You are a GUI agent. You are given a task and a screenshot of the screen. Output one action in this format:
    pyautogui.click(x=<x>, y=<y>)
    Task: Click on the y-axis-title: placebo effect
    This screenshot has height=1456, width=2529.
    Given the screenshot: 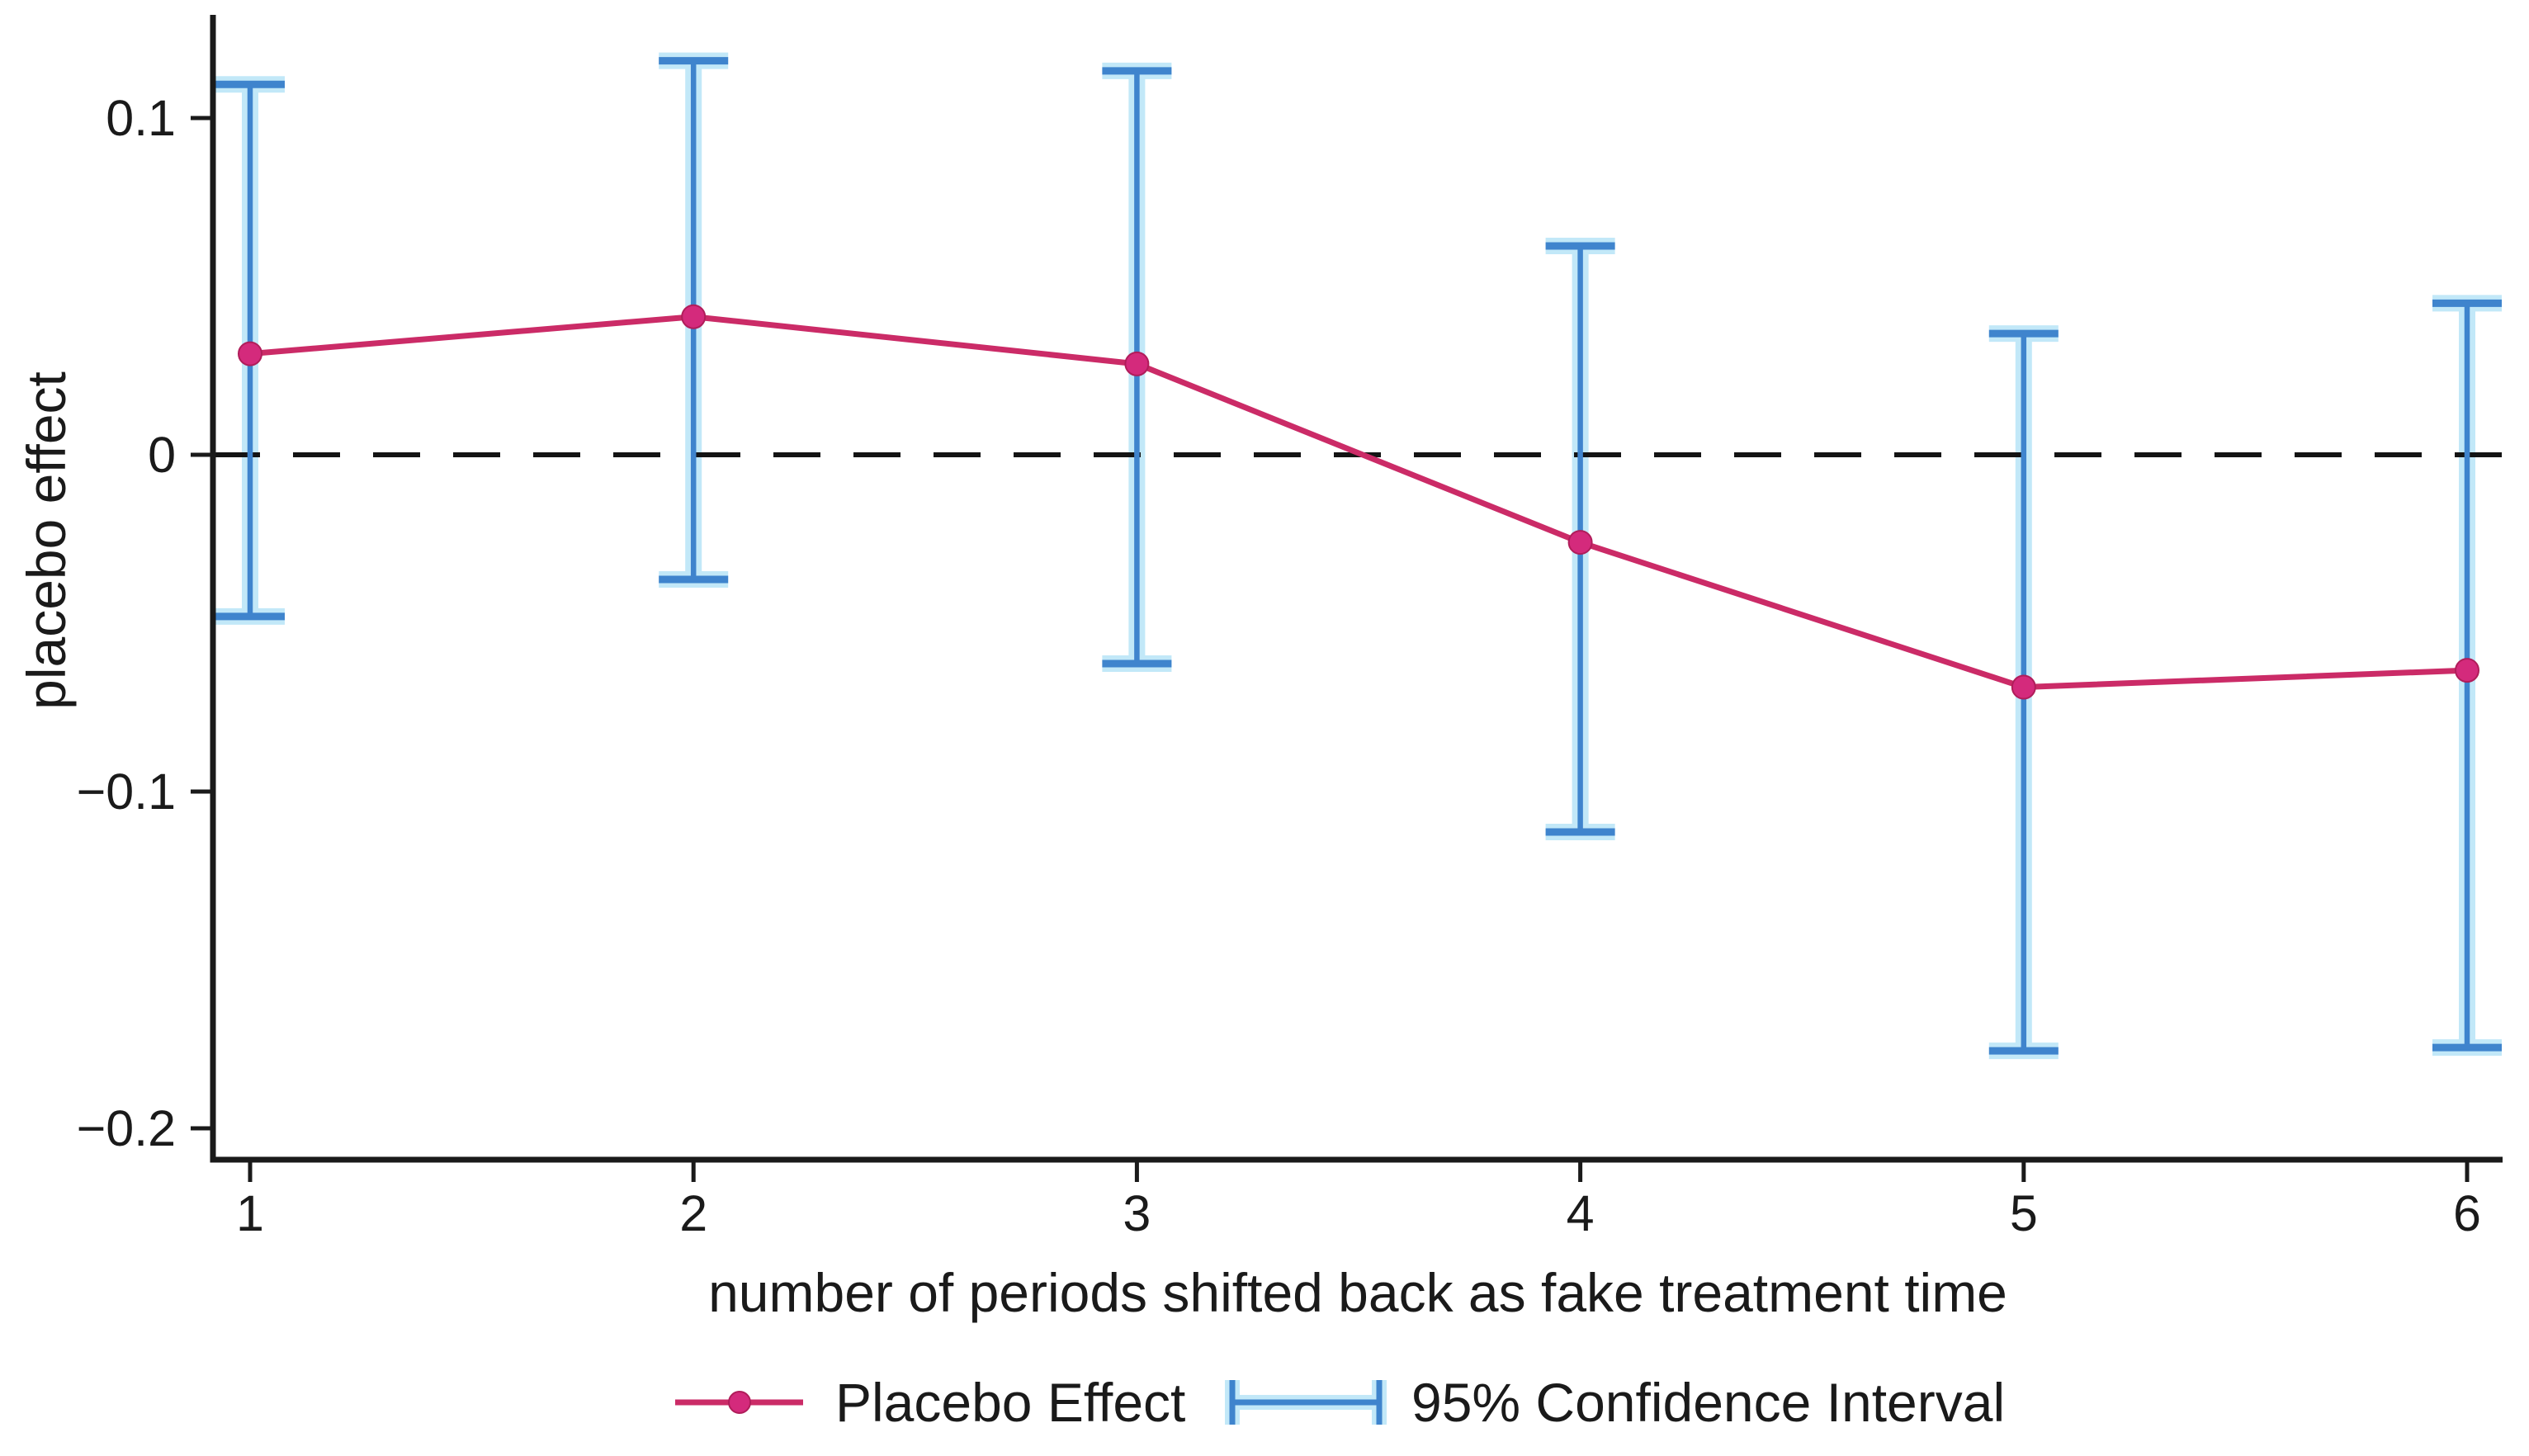 What is the action you would take?
    pyautogui.click(x=46, y=540)
    